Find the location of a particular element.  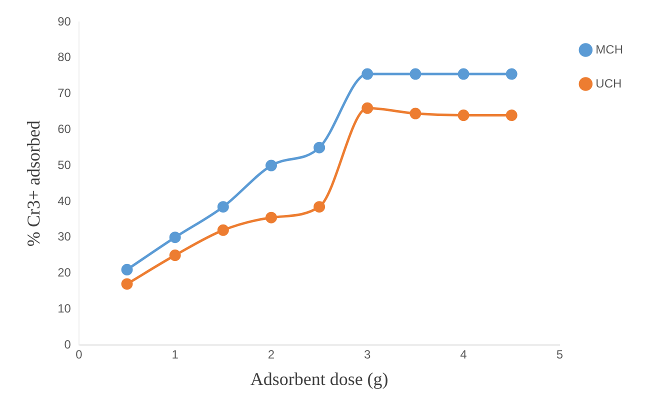

x-tick-label: 3 is located at coordinates (368, 355).